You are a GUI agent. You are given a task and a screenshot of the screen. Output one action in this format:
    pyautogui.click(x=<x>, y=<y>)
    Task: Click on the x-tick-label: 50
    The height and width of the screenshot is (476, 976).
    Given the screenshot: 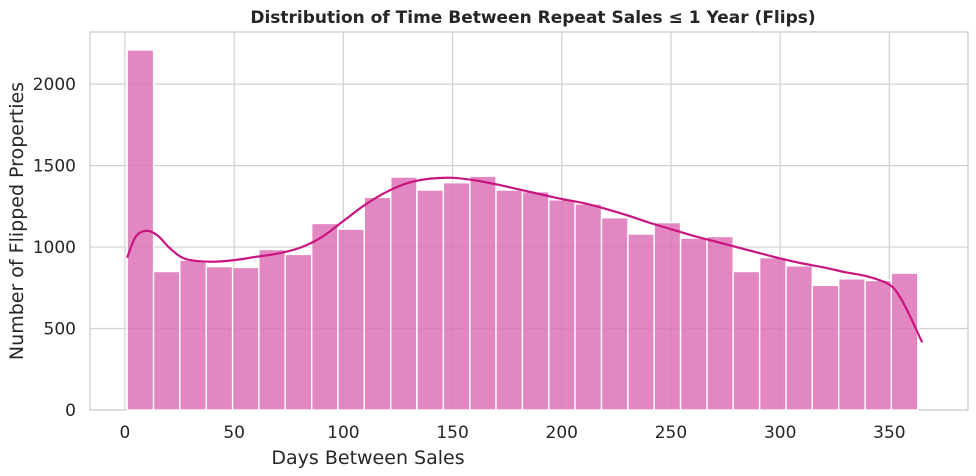 What is the action you would take?
    pyautogui.click(x=234, y=433)
    